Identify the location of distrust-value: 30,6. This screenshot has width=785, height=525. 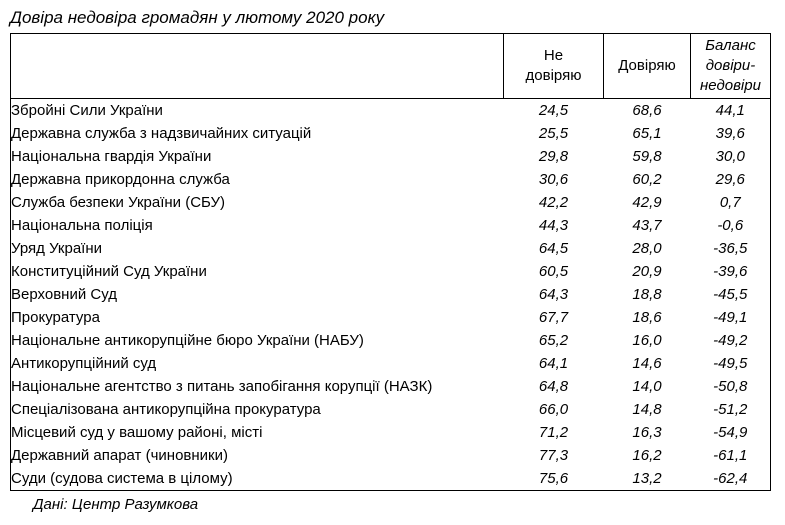
(553, 179).